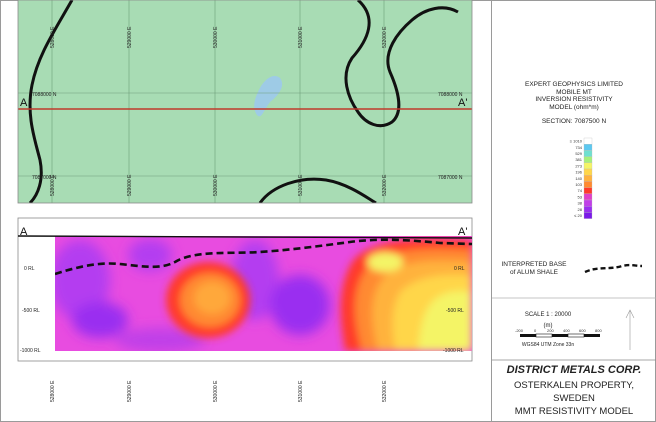 The height and width of the screenshot is (422, 656). Describe the element at coordinates (263, 257) in the screenshot. I see `alum-shale-base-line` at that location.